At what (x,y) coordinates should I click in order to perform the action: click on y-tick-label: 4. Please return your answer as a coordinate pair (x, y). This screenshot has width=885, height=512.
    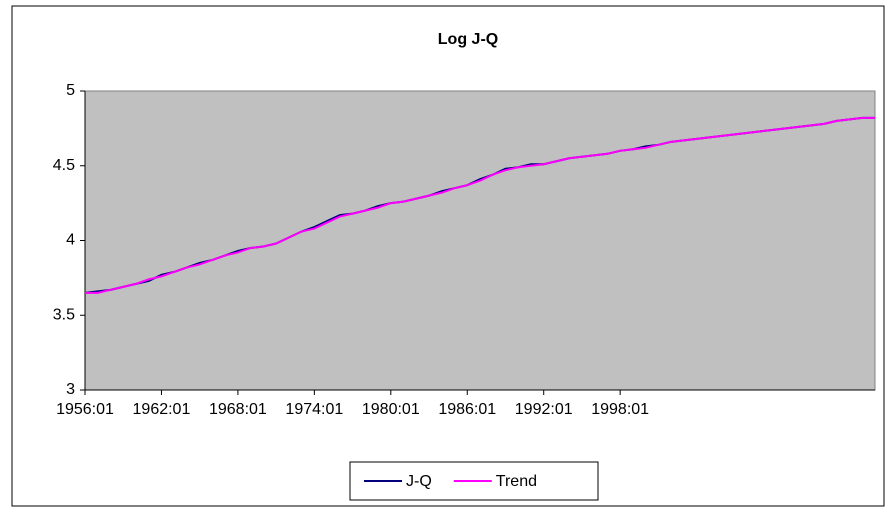
    Looking at the image, I should click on (70, 240).